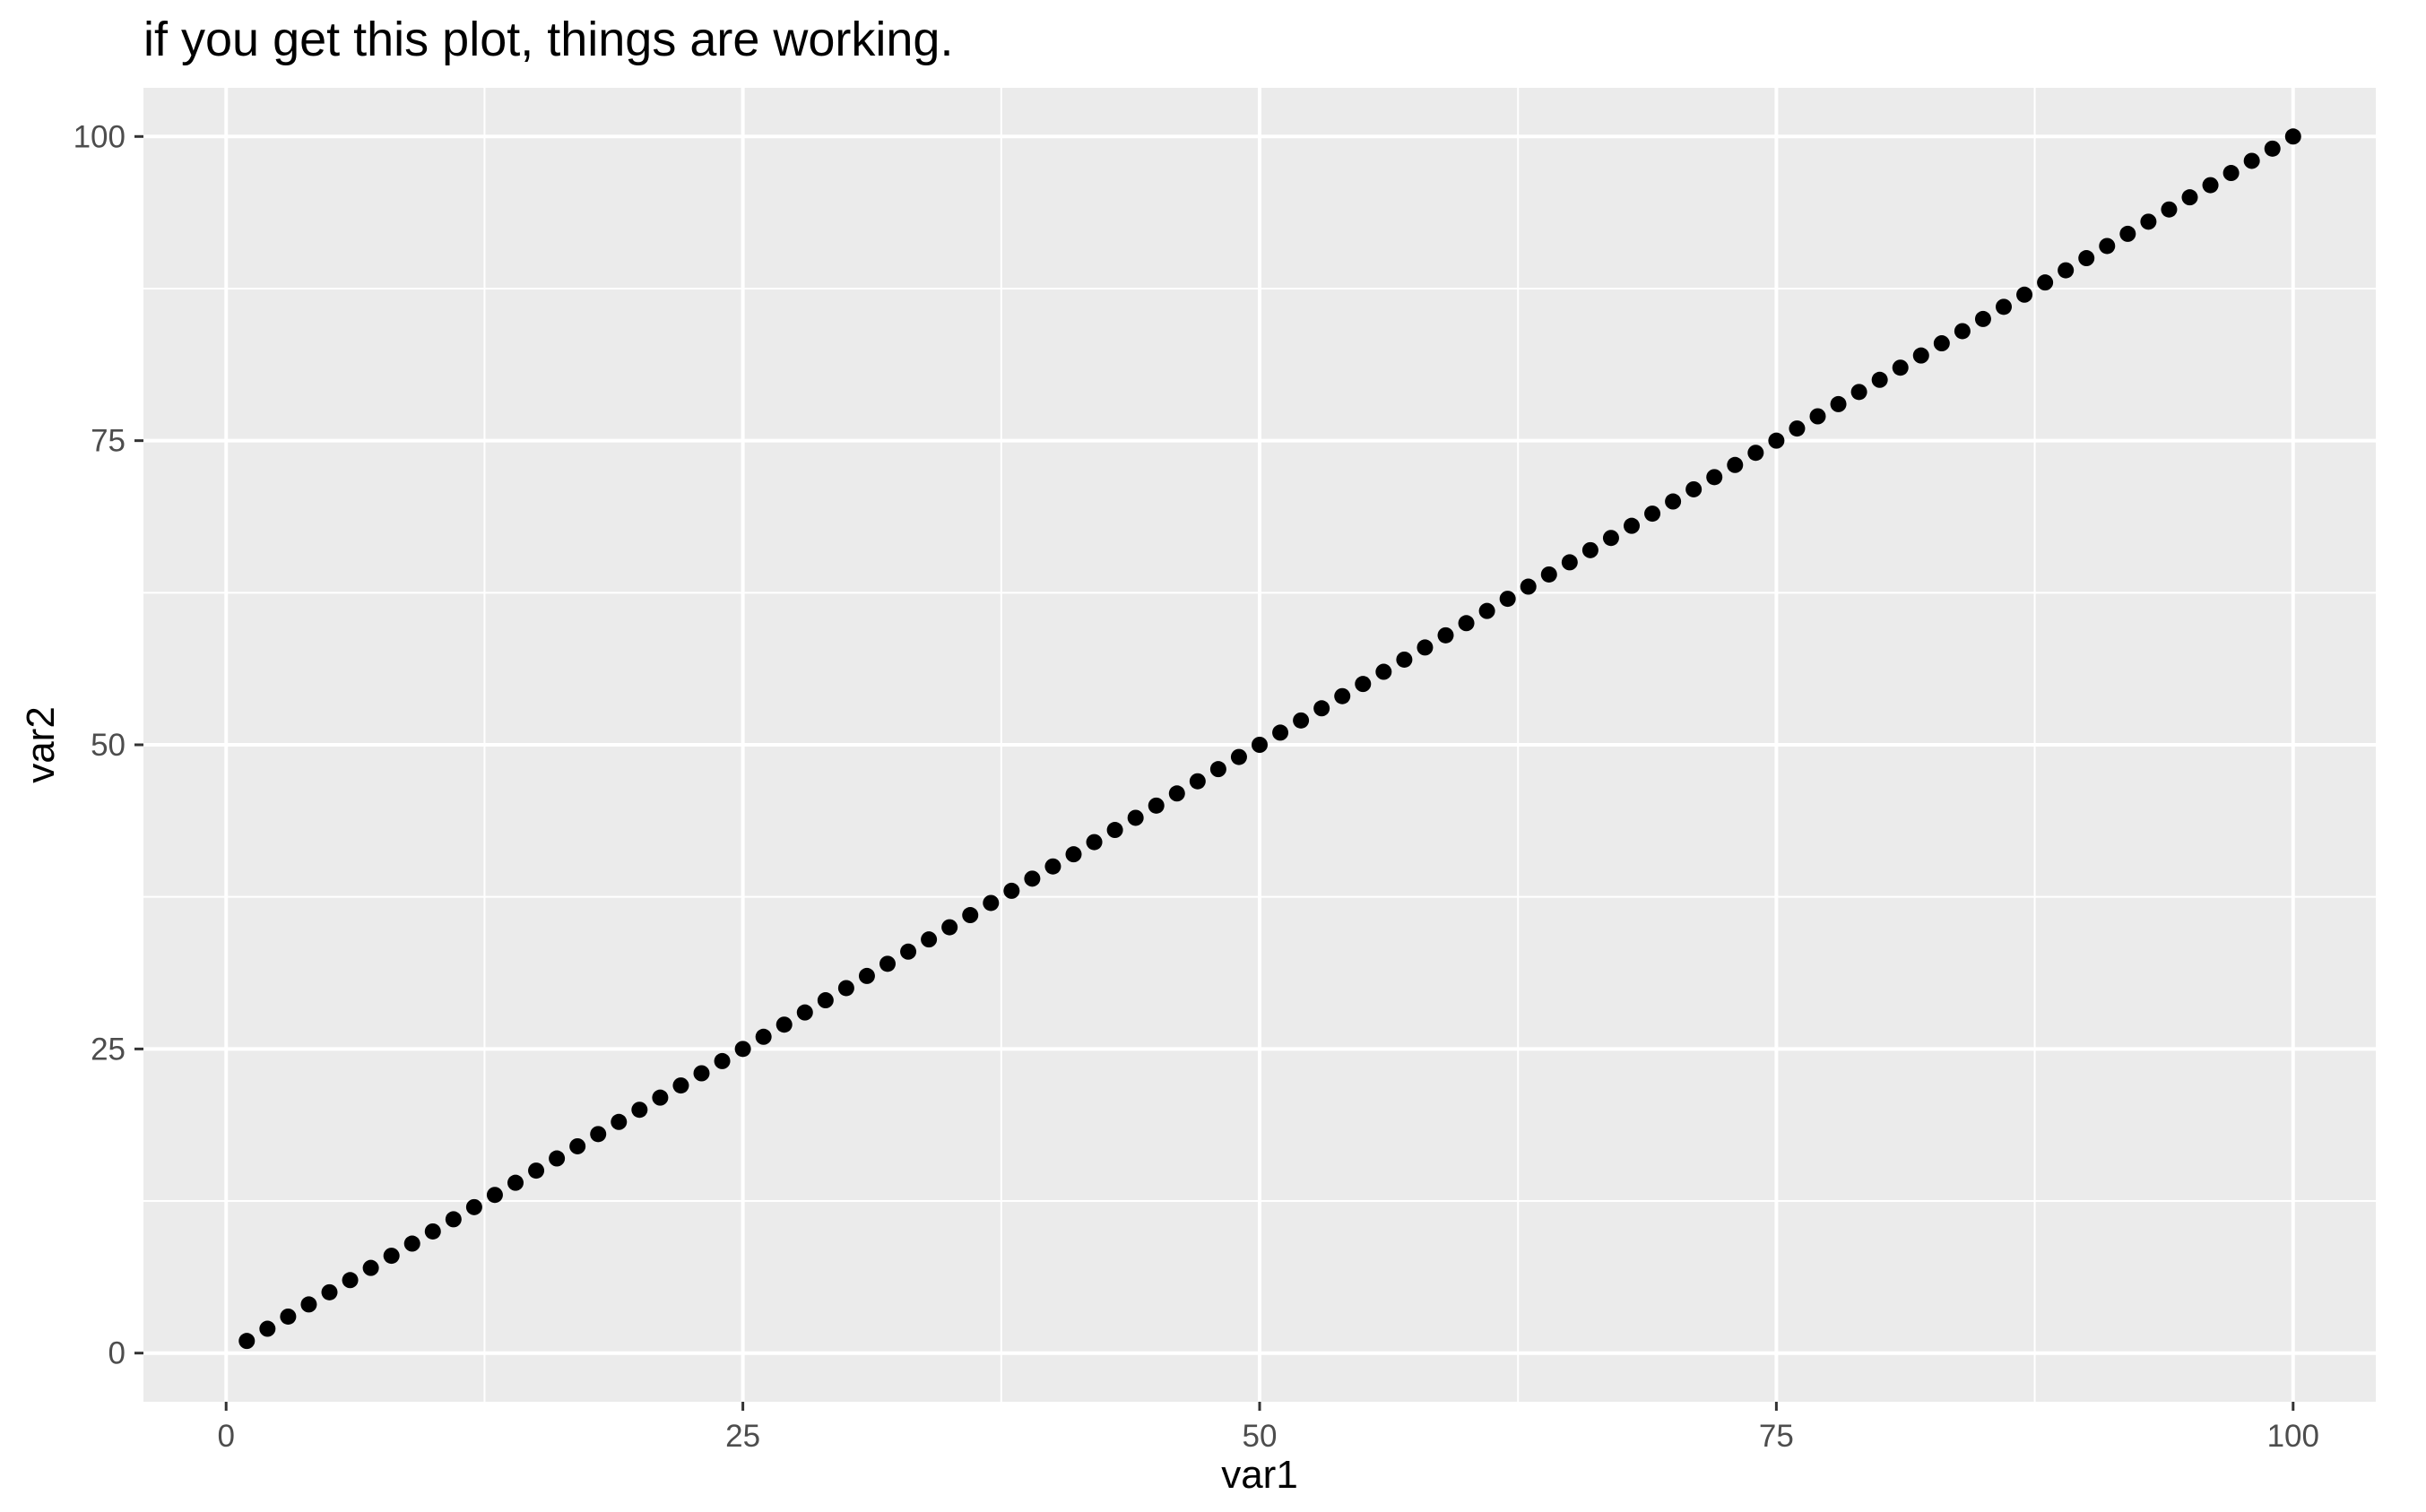  Describe the element at coordinates (225, 1436) in the screenshot. I see `x-tick-label: 0` at that location.